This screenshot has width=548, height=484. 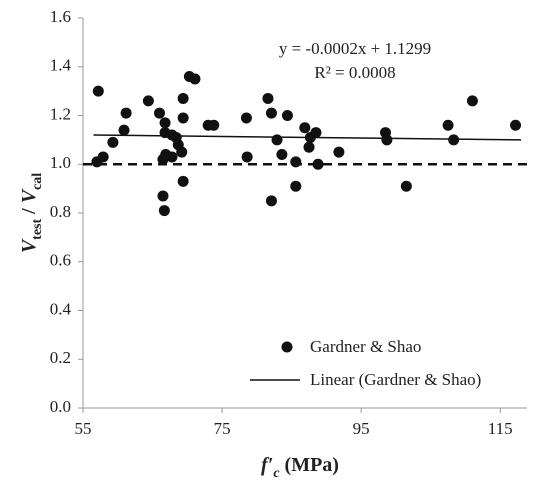 I want to click on x-tick-label: 55, so click(x=83, y=428).